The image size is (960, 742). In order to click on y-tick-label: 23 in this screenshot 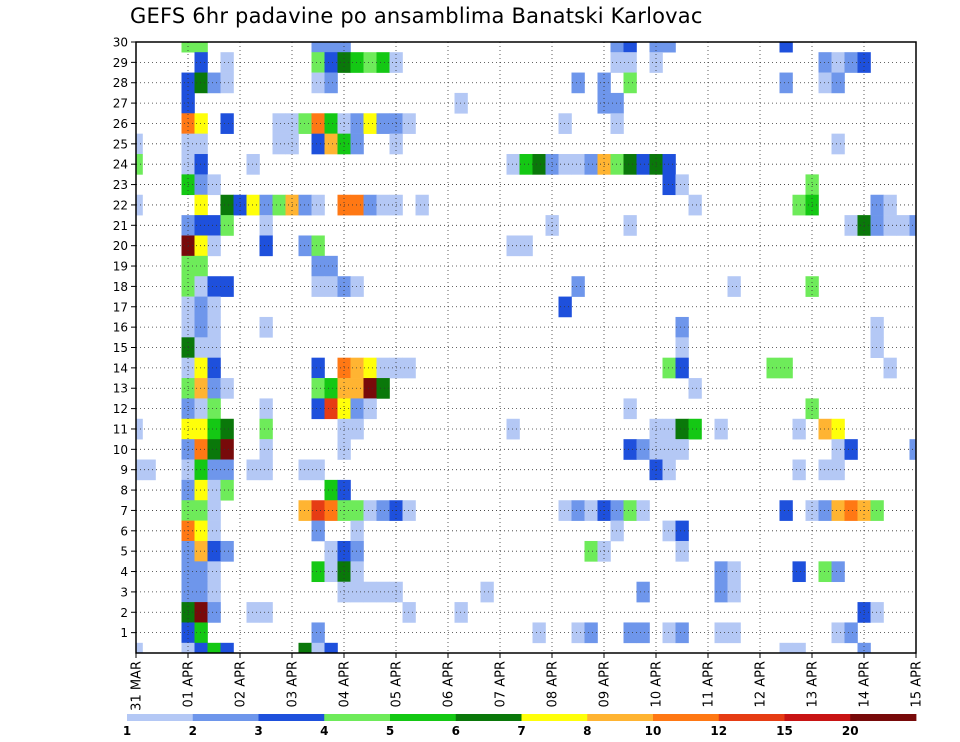, I will do `click(120, 185)`.